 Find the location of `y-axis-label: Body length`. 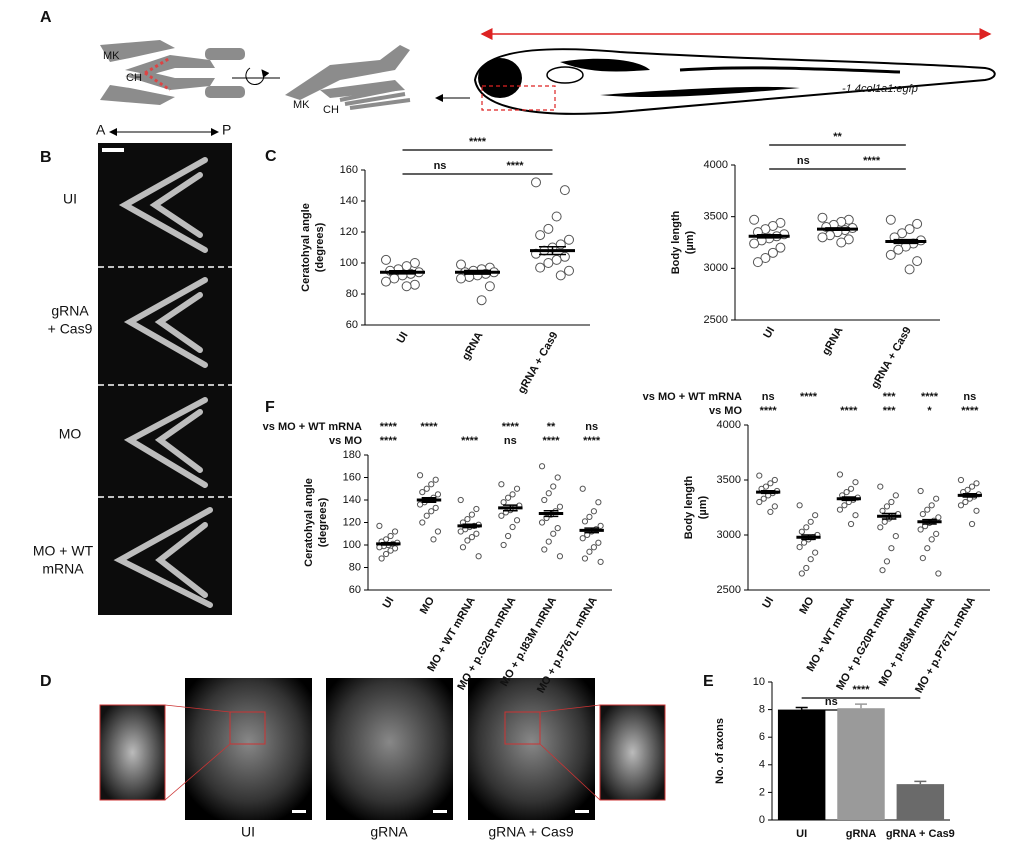

y-axis-label: Body length is located at coordinates (689, 507).